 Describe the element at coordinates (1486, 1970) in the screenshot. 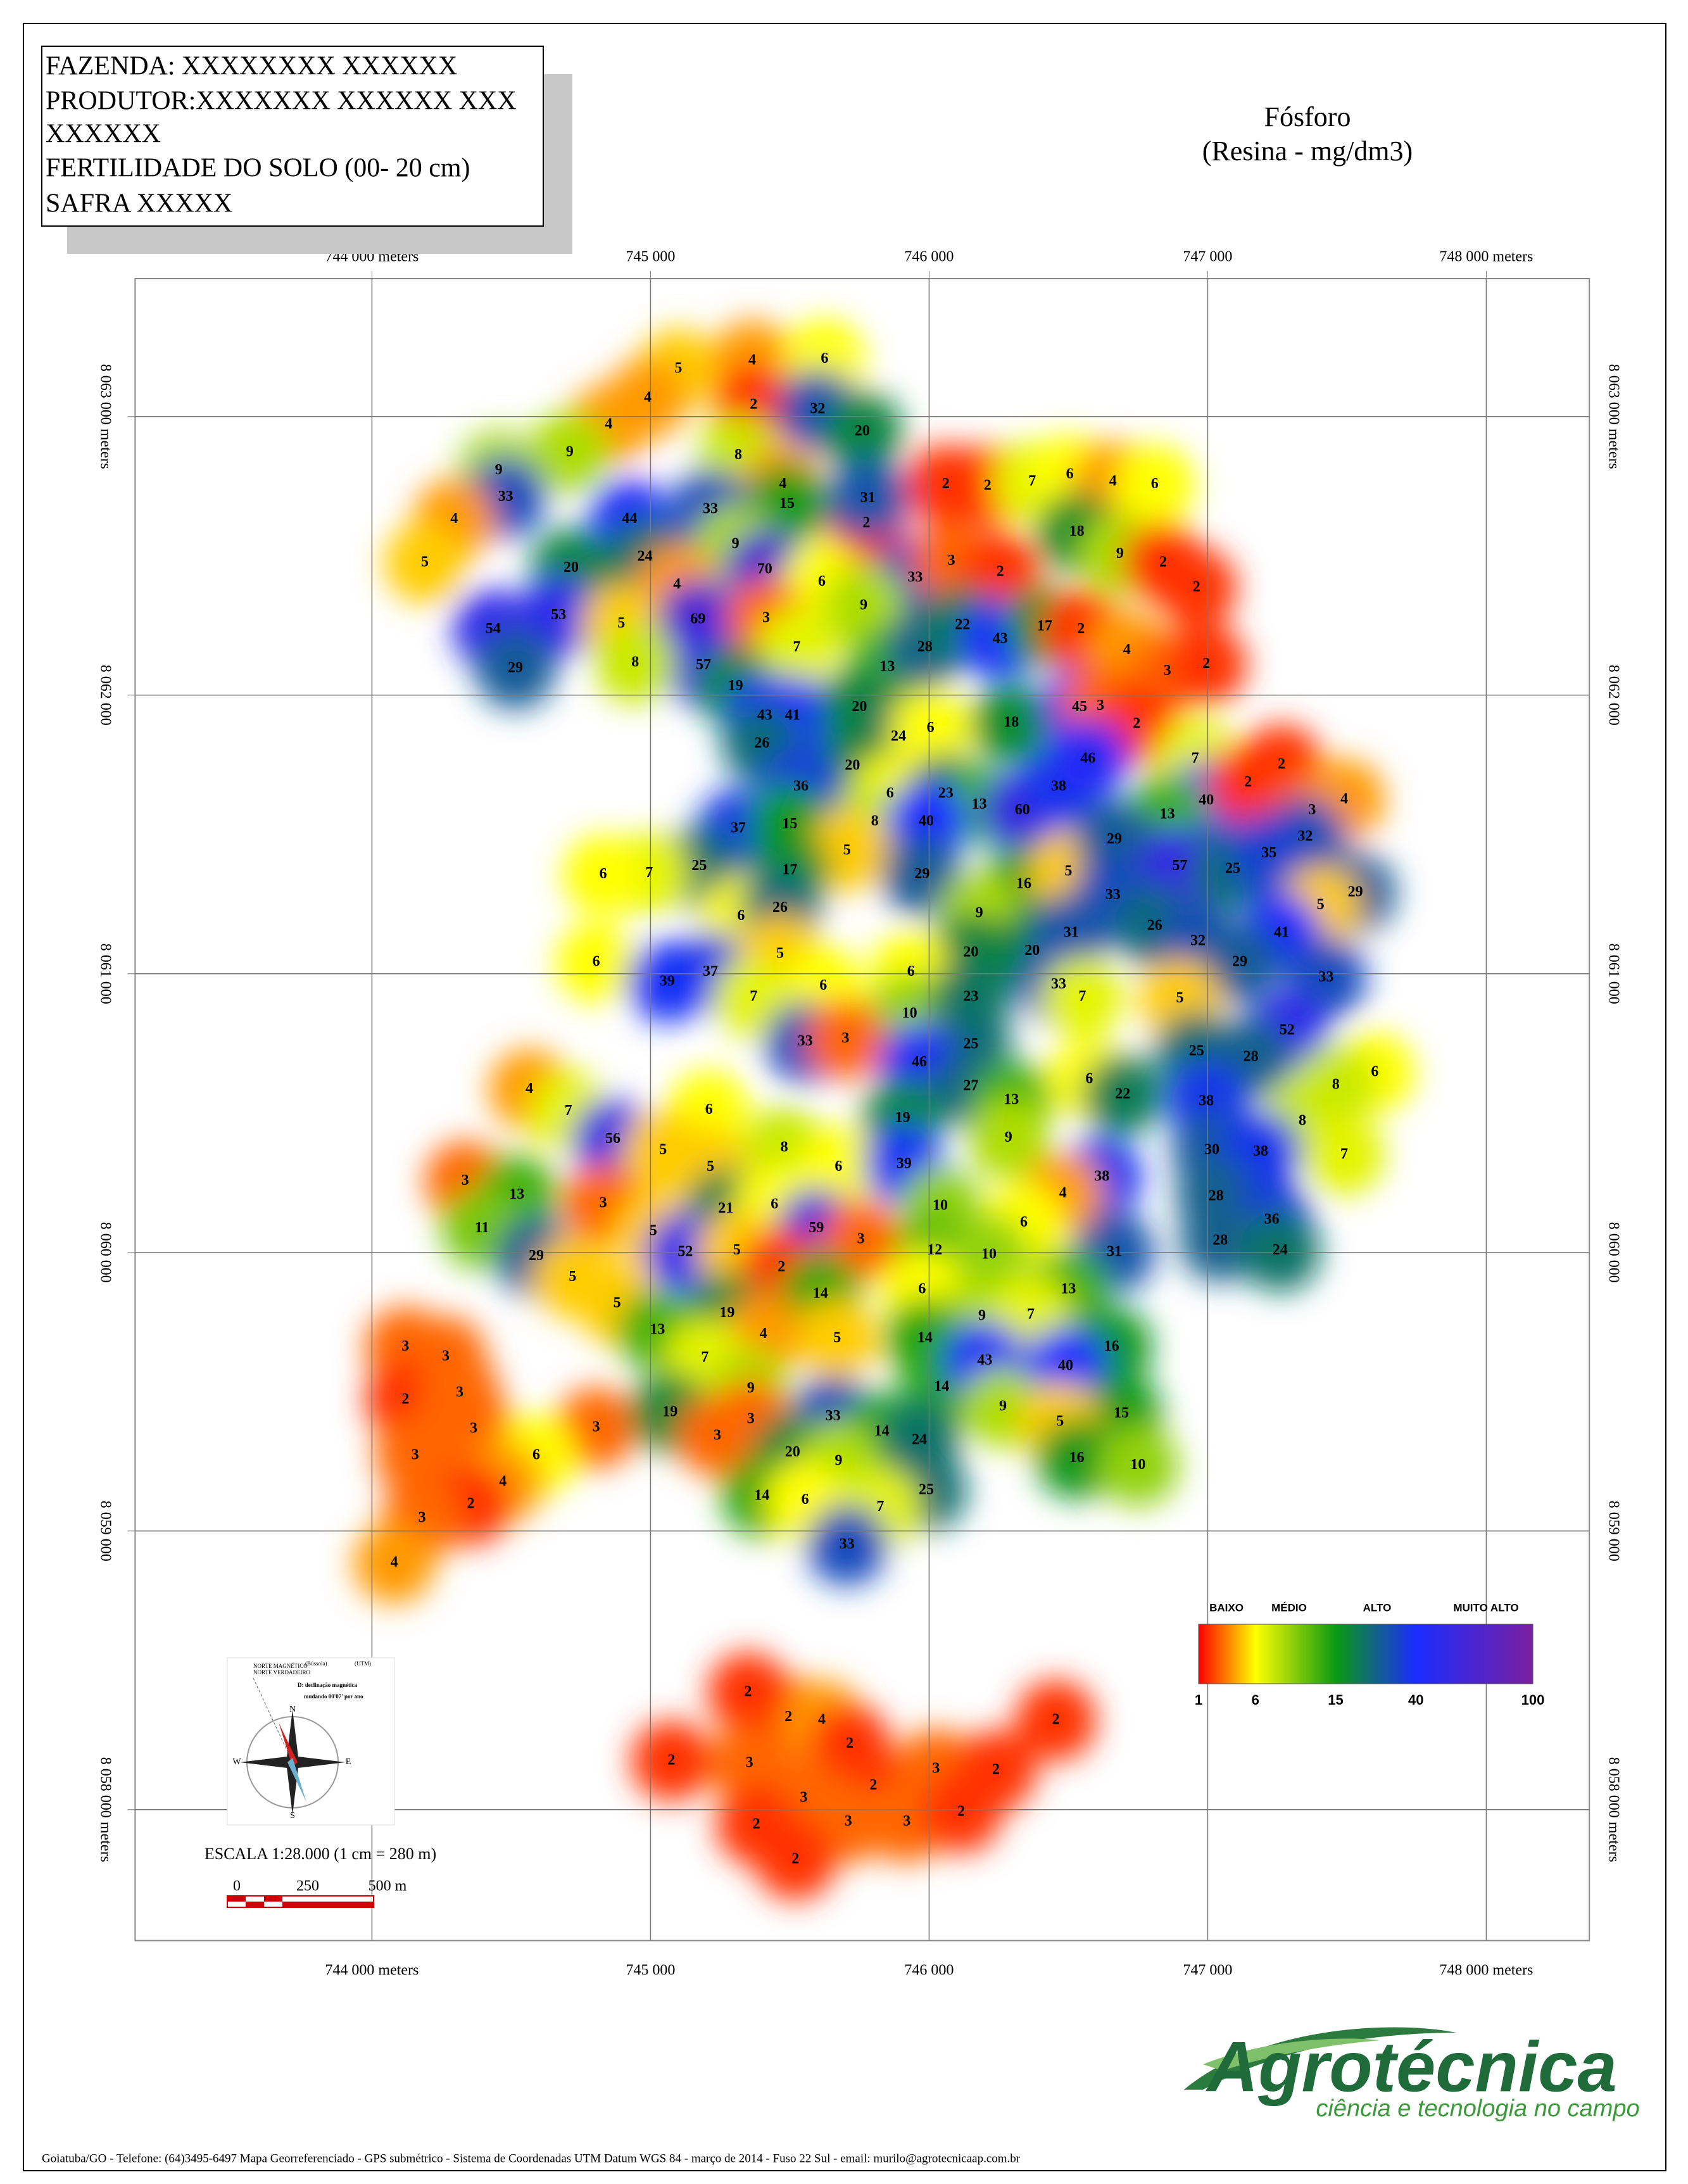

I see `x-tick-label: 748 000 meters` at that location.